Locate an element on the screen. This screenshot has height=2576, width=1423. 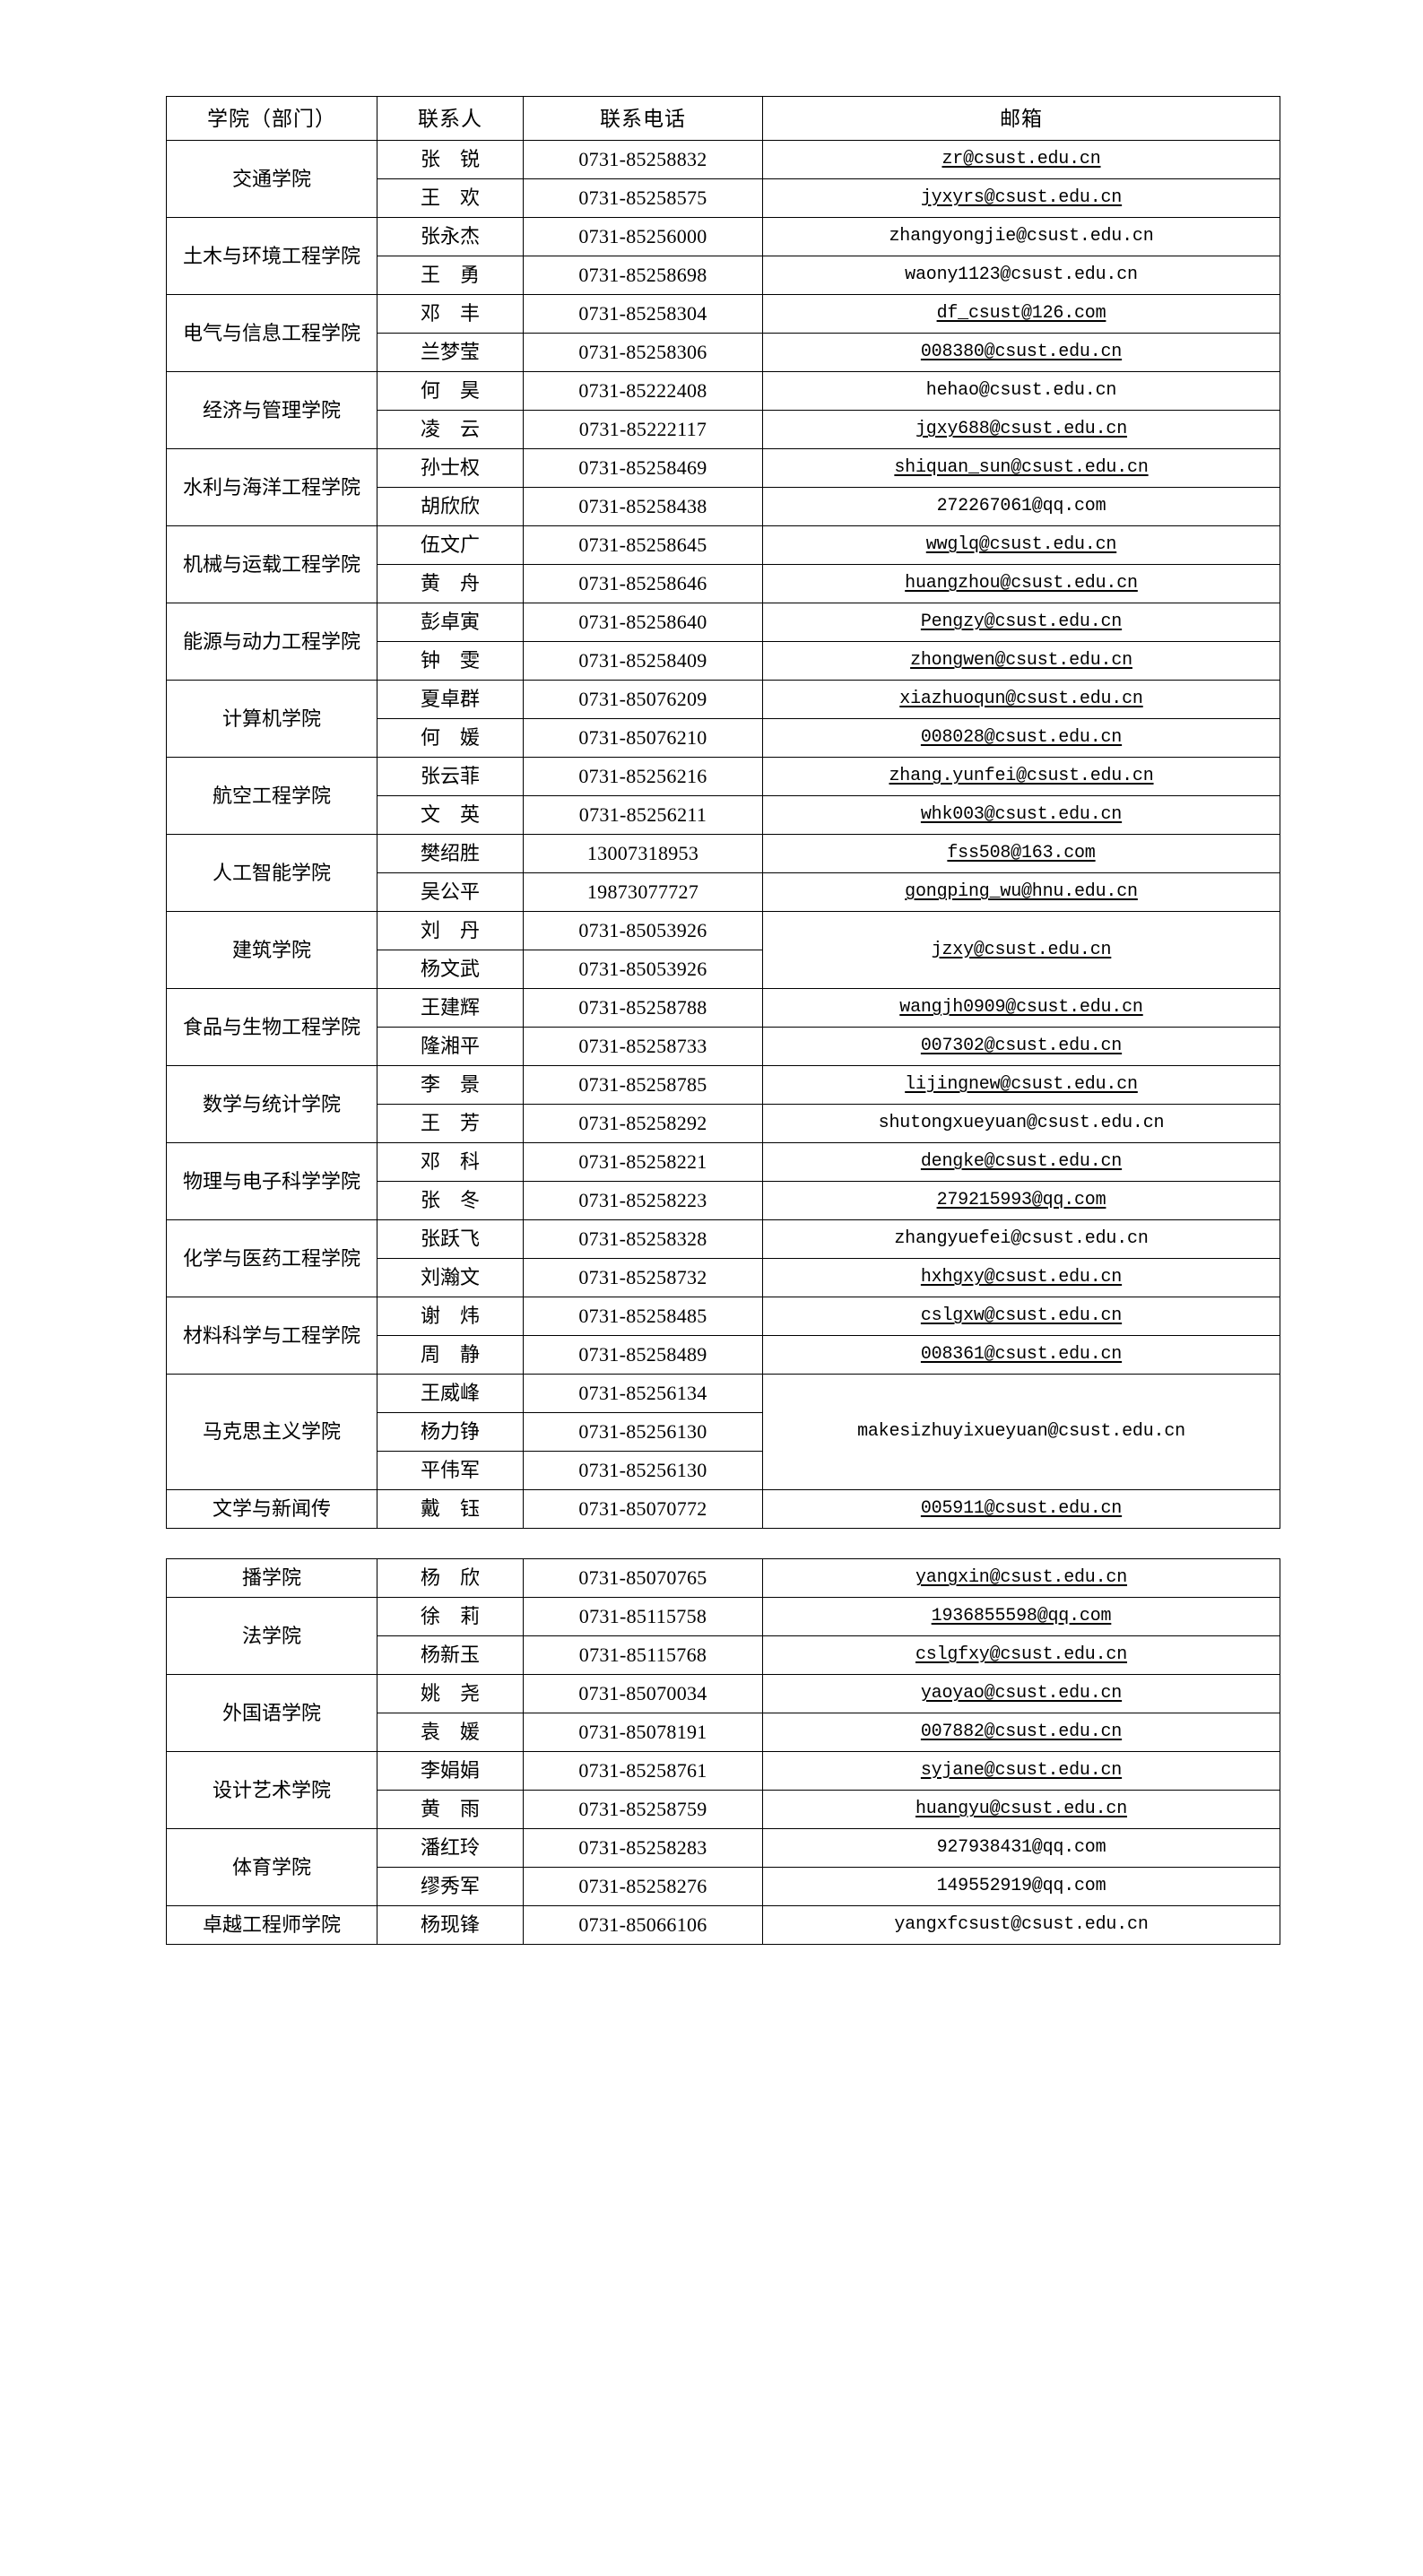
email-link-cell: wangjh0909@csust.edu.cn is located at coordinates (1021, 1008).